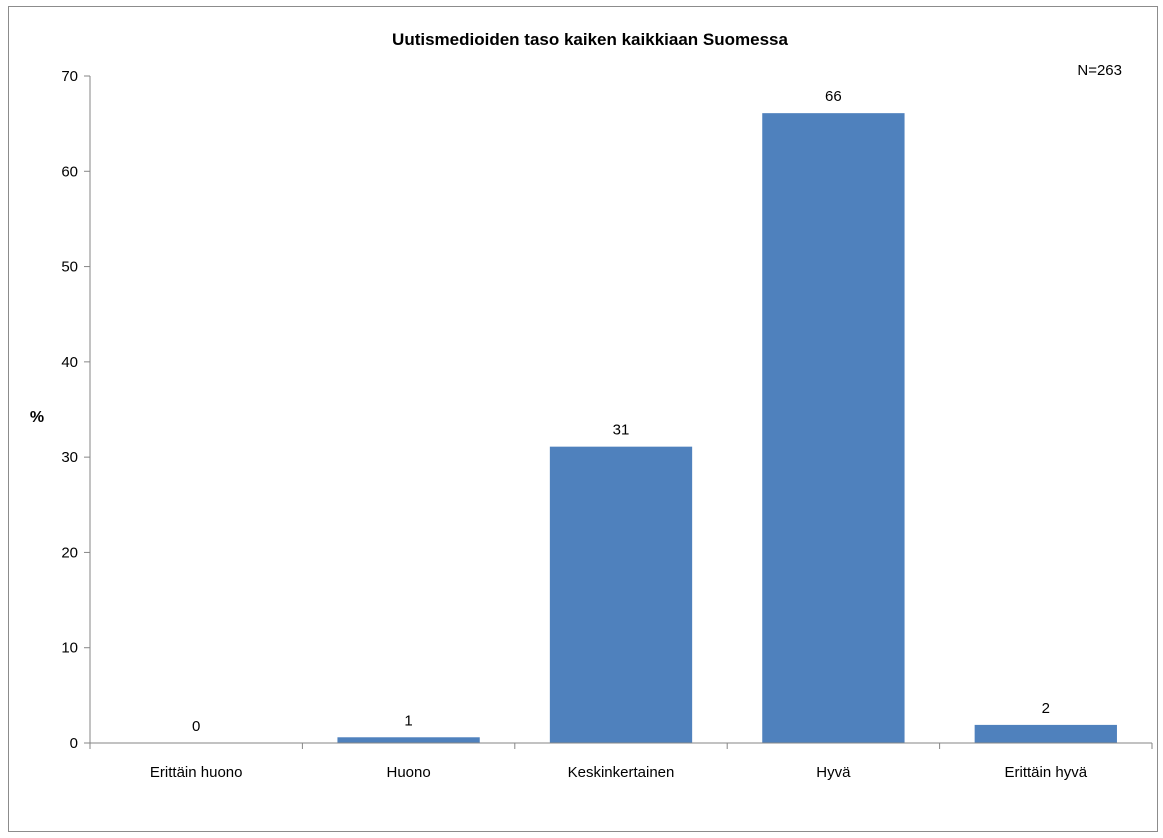 The width and height of the screenshot is (1163, 838). What do you see at coordinates (69, 171) in the screenshot?
I see `y-tick-label: 60` at bounding box center [69, 171].